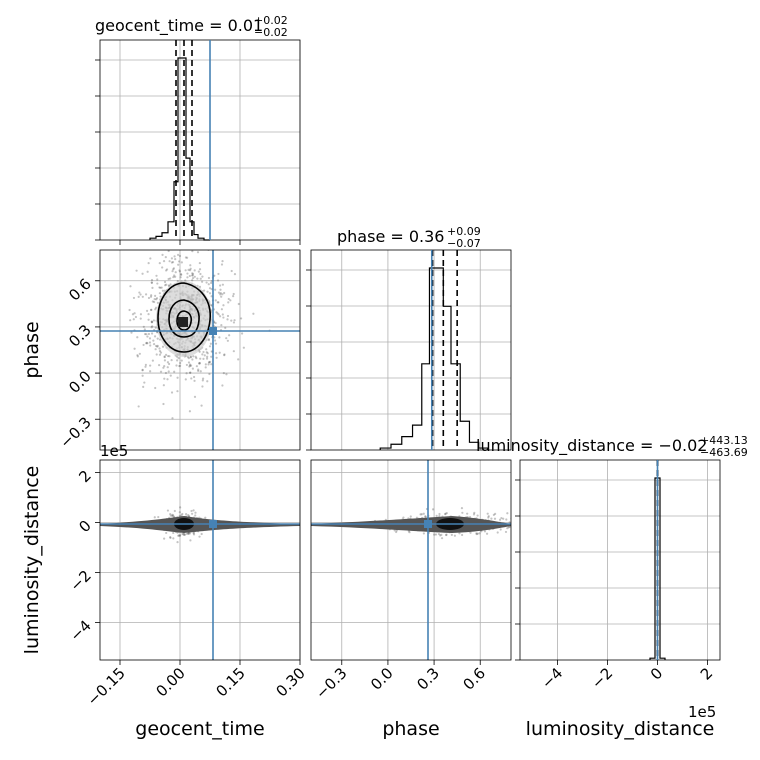 The width and height of the screenshot is (760, 760). Describe the element at coordinates (552, 678) in the screenshot. I see `x-tick-label: −4` at that location.